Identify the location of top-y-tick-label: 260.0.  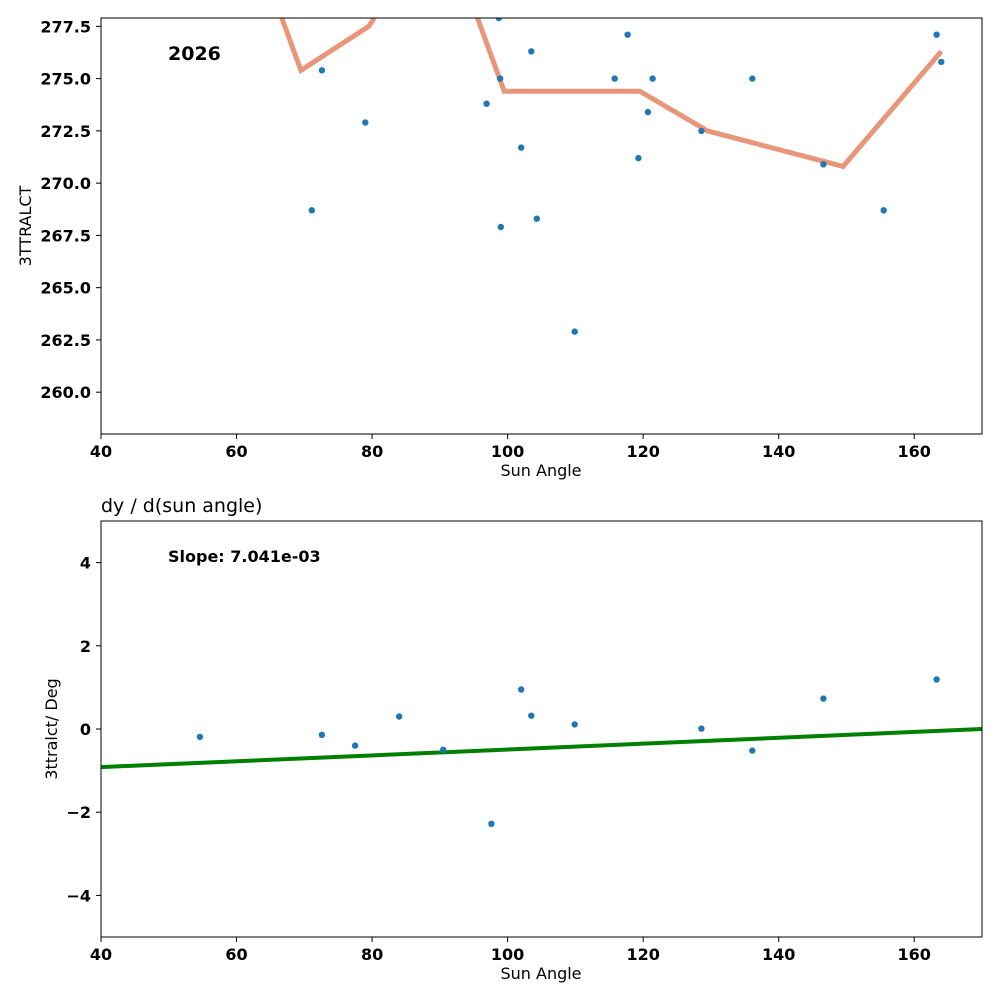
(65, 392).